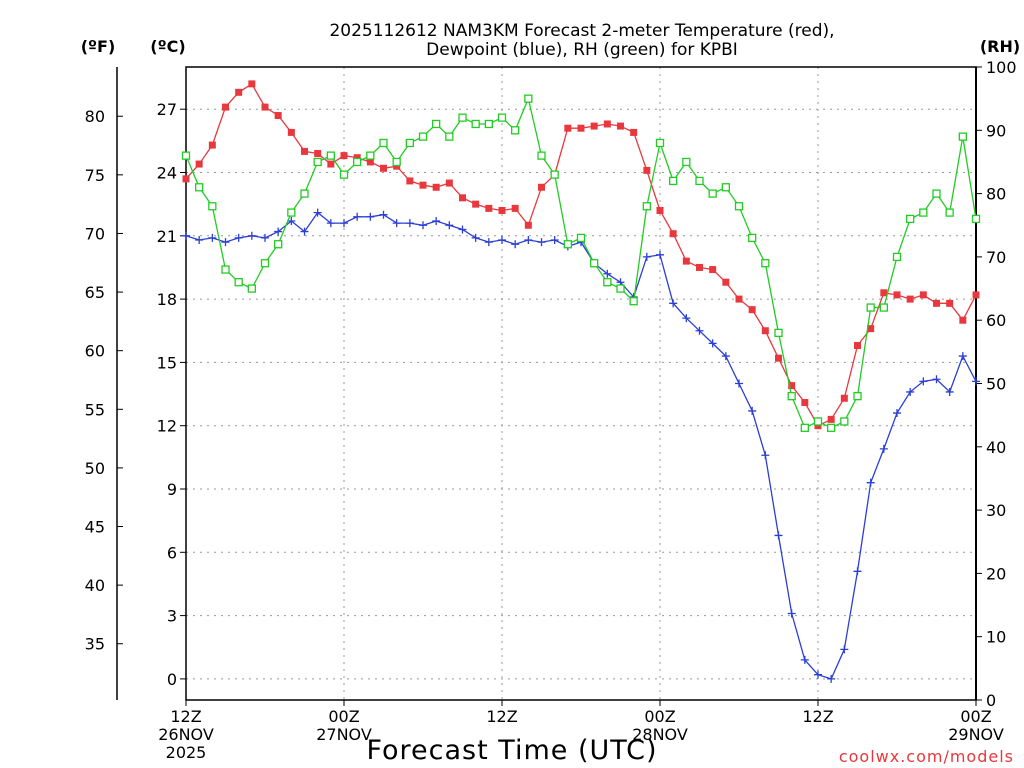  Describe the element at coordinates (95, 468) in the screenshot. I see `fahrenheit-tick-label: 50` at that location.